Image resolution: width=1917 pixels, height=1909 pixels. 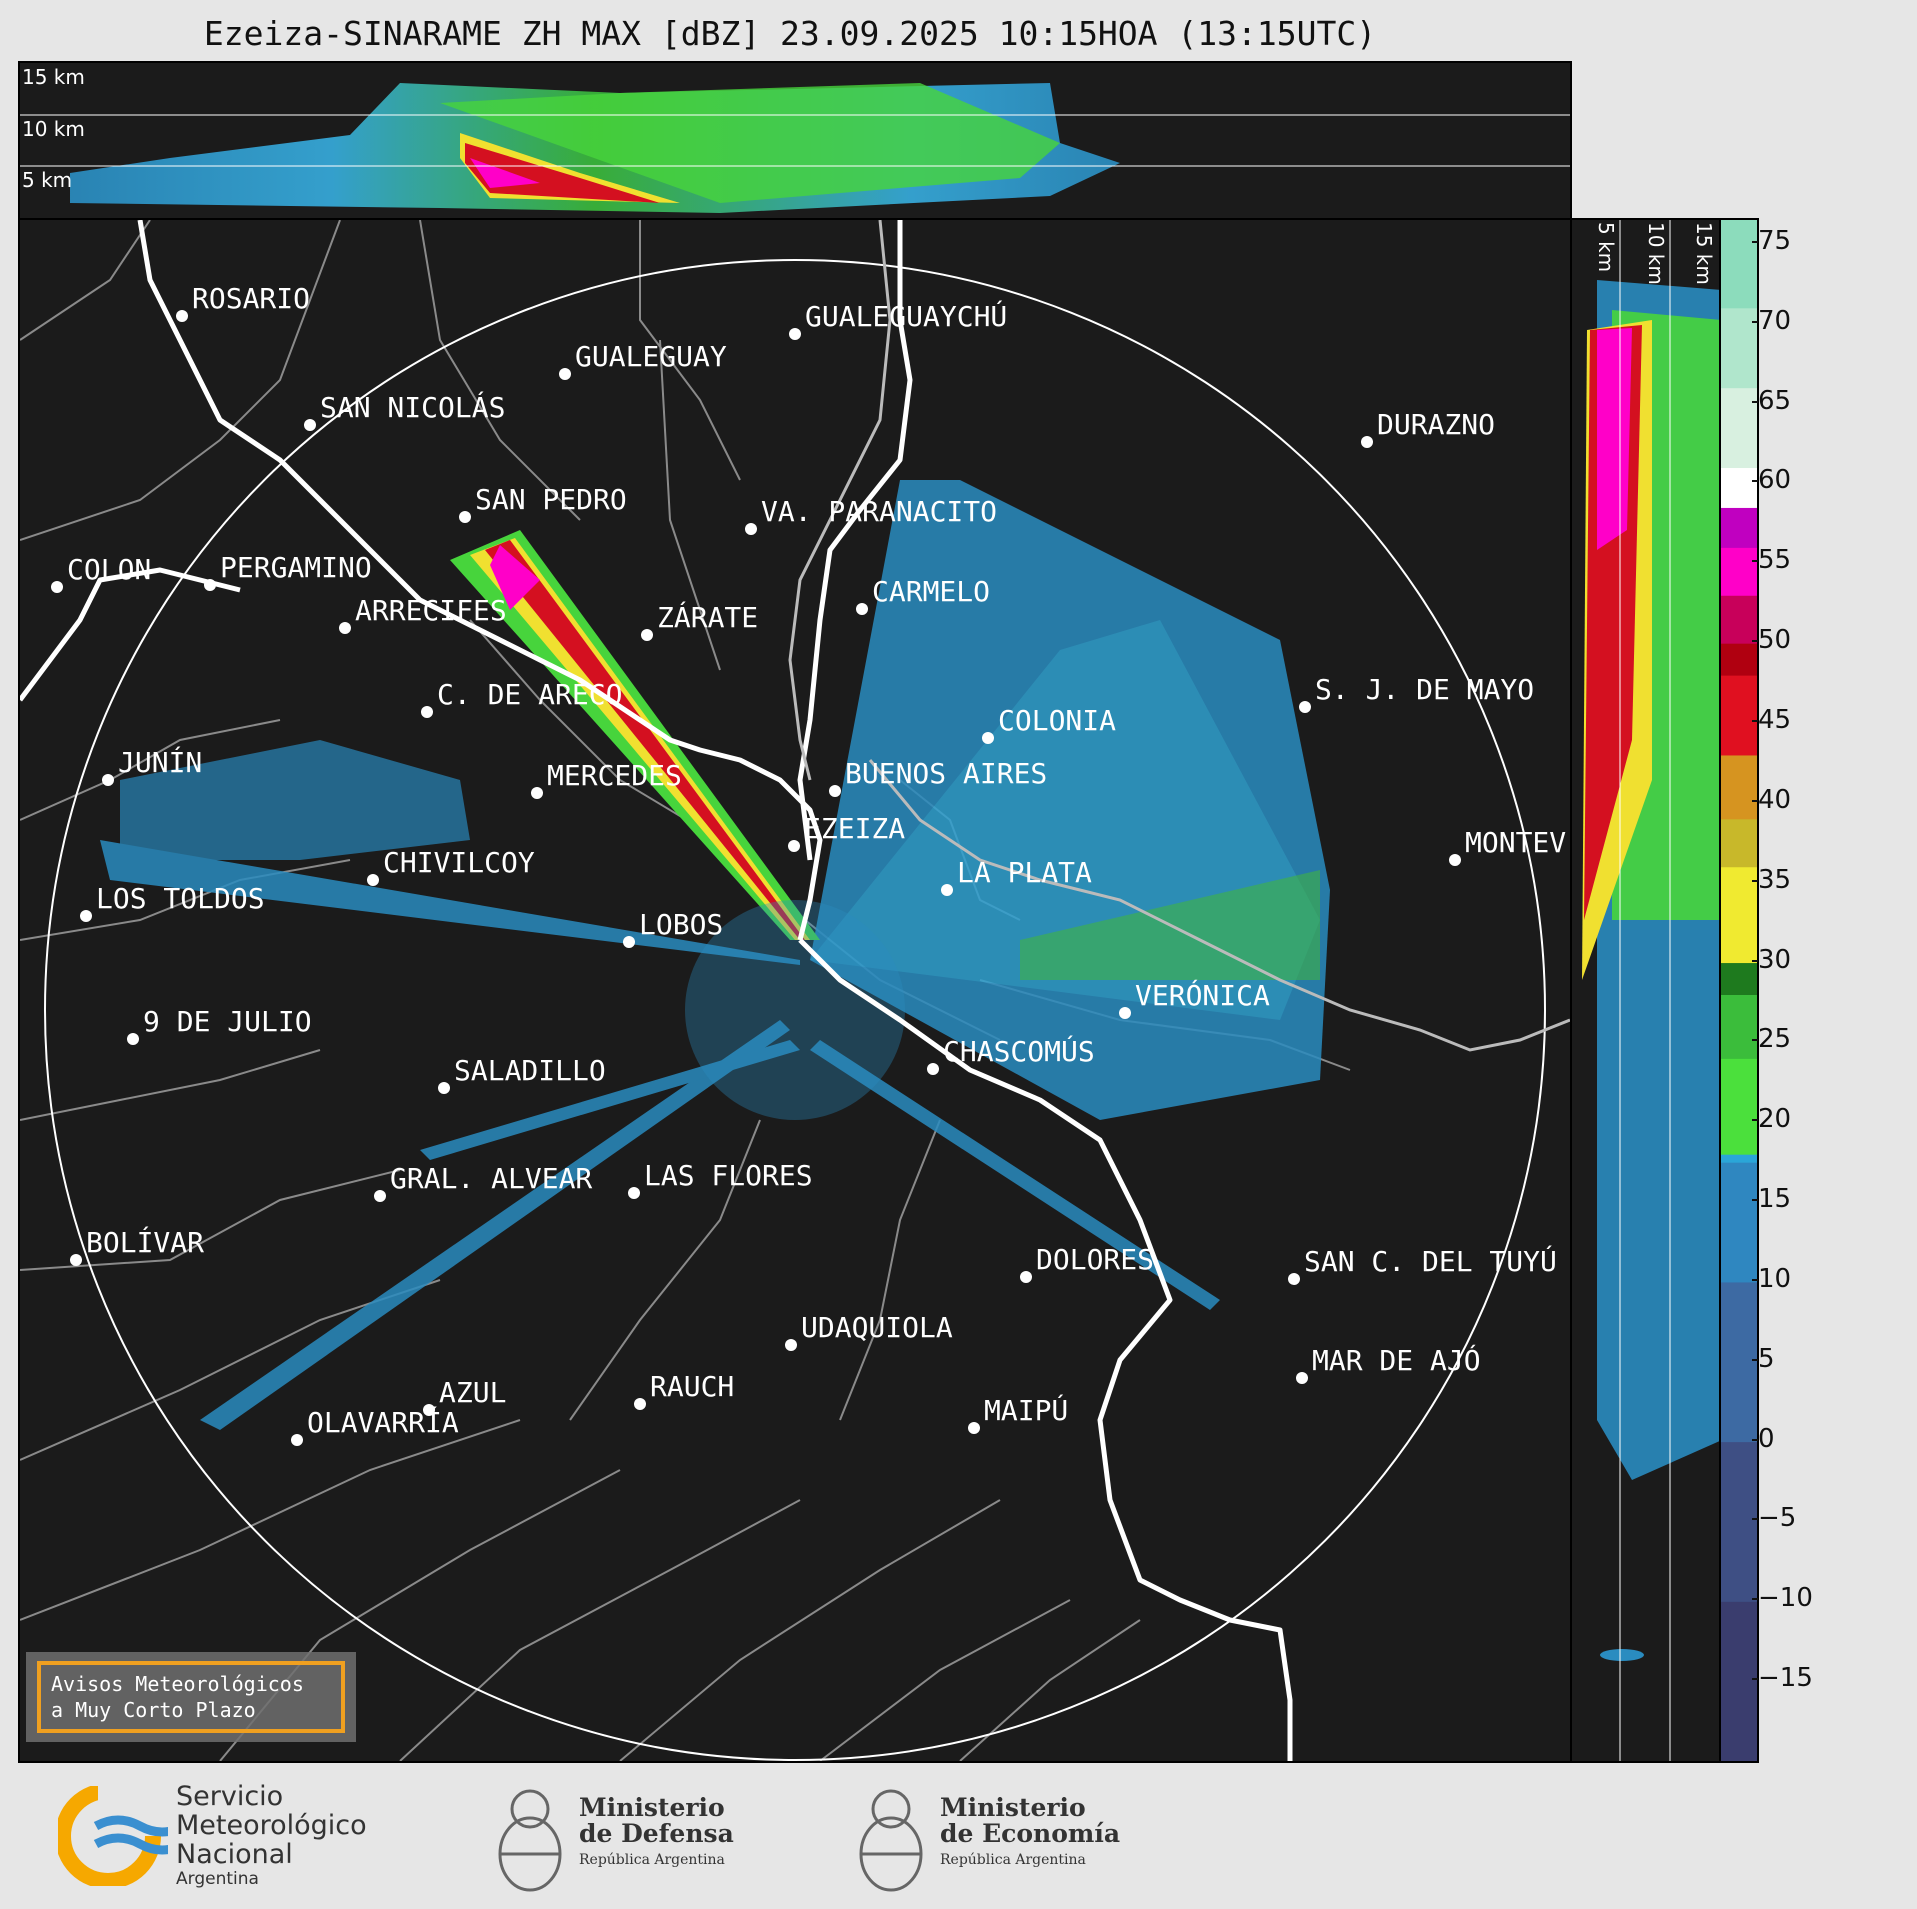 I want to click on side-cross-section-panel: 5 km 10 km 15 km, so click(x=1646, y=990).